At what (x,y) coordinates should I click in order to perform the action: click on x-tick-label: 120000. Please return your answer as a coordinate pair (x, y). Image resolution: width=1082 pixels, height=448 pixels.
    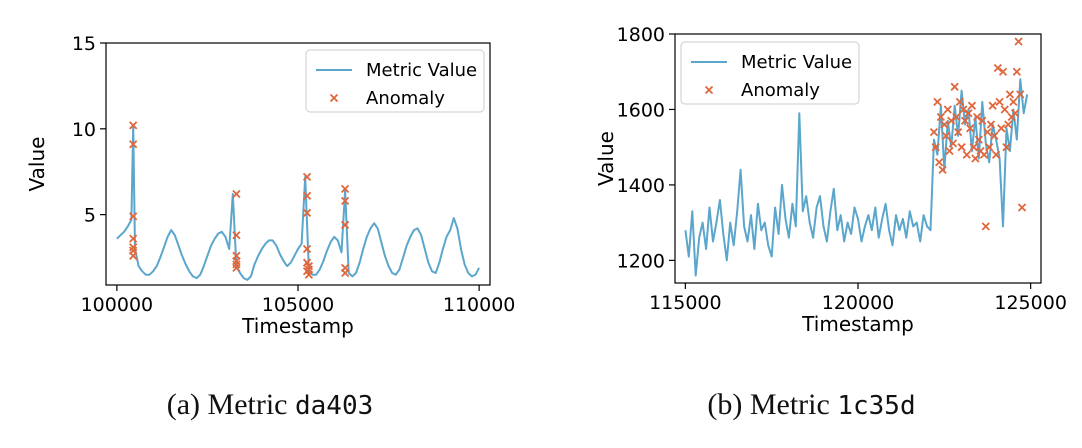
    Looking at the image, I should click on (858, 303).